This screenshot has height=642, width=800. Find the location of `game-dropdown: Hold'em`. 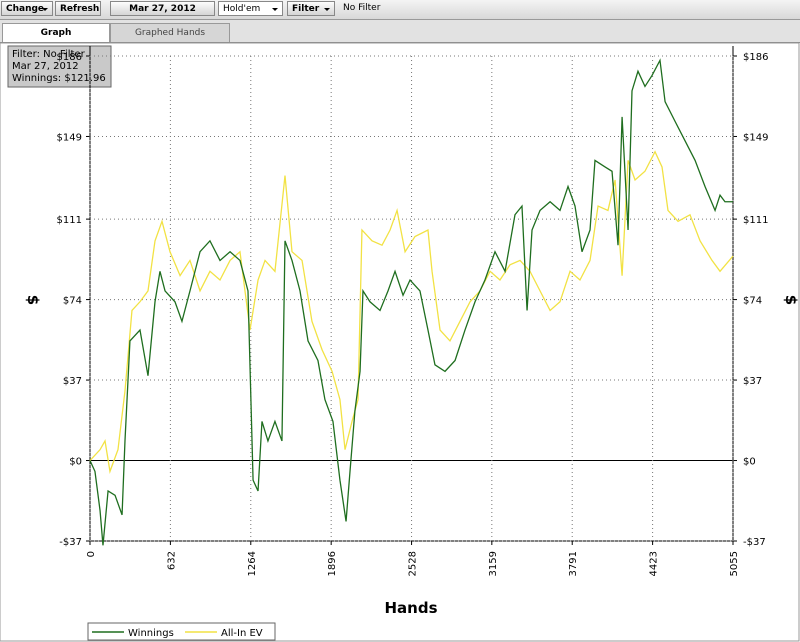

game-dropdown: Hold'em is located at coordinates (250, 8).